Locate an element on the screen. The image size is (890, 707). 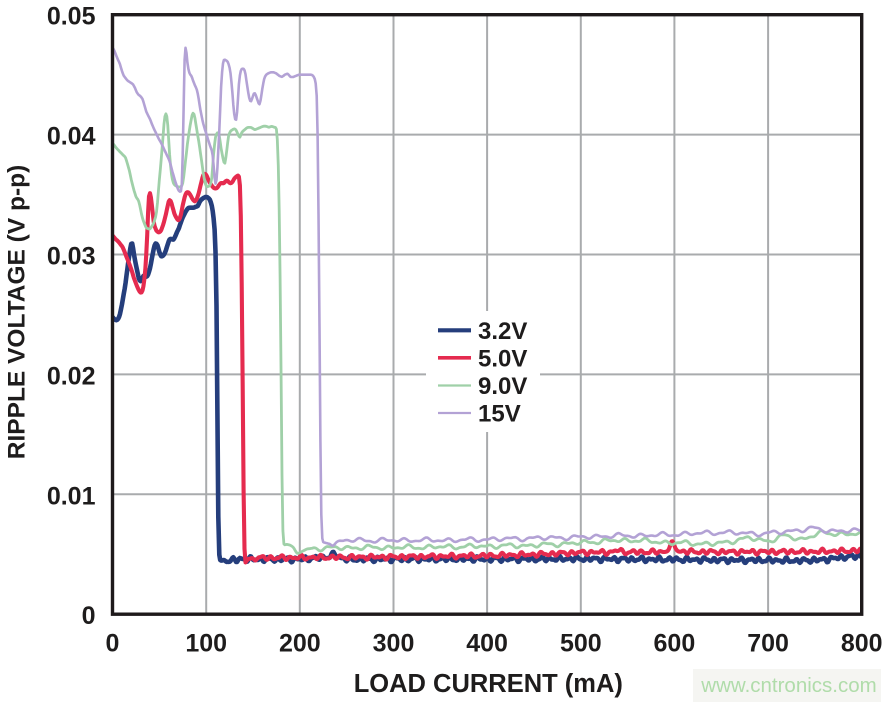
svg-text: 0.02 is located at coordinates (71, 376).